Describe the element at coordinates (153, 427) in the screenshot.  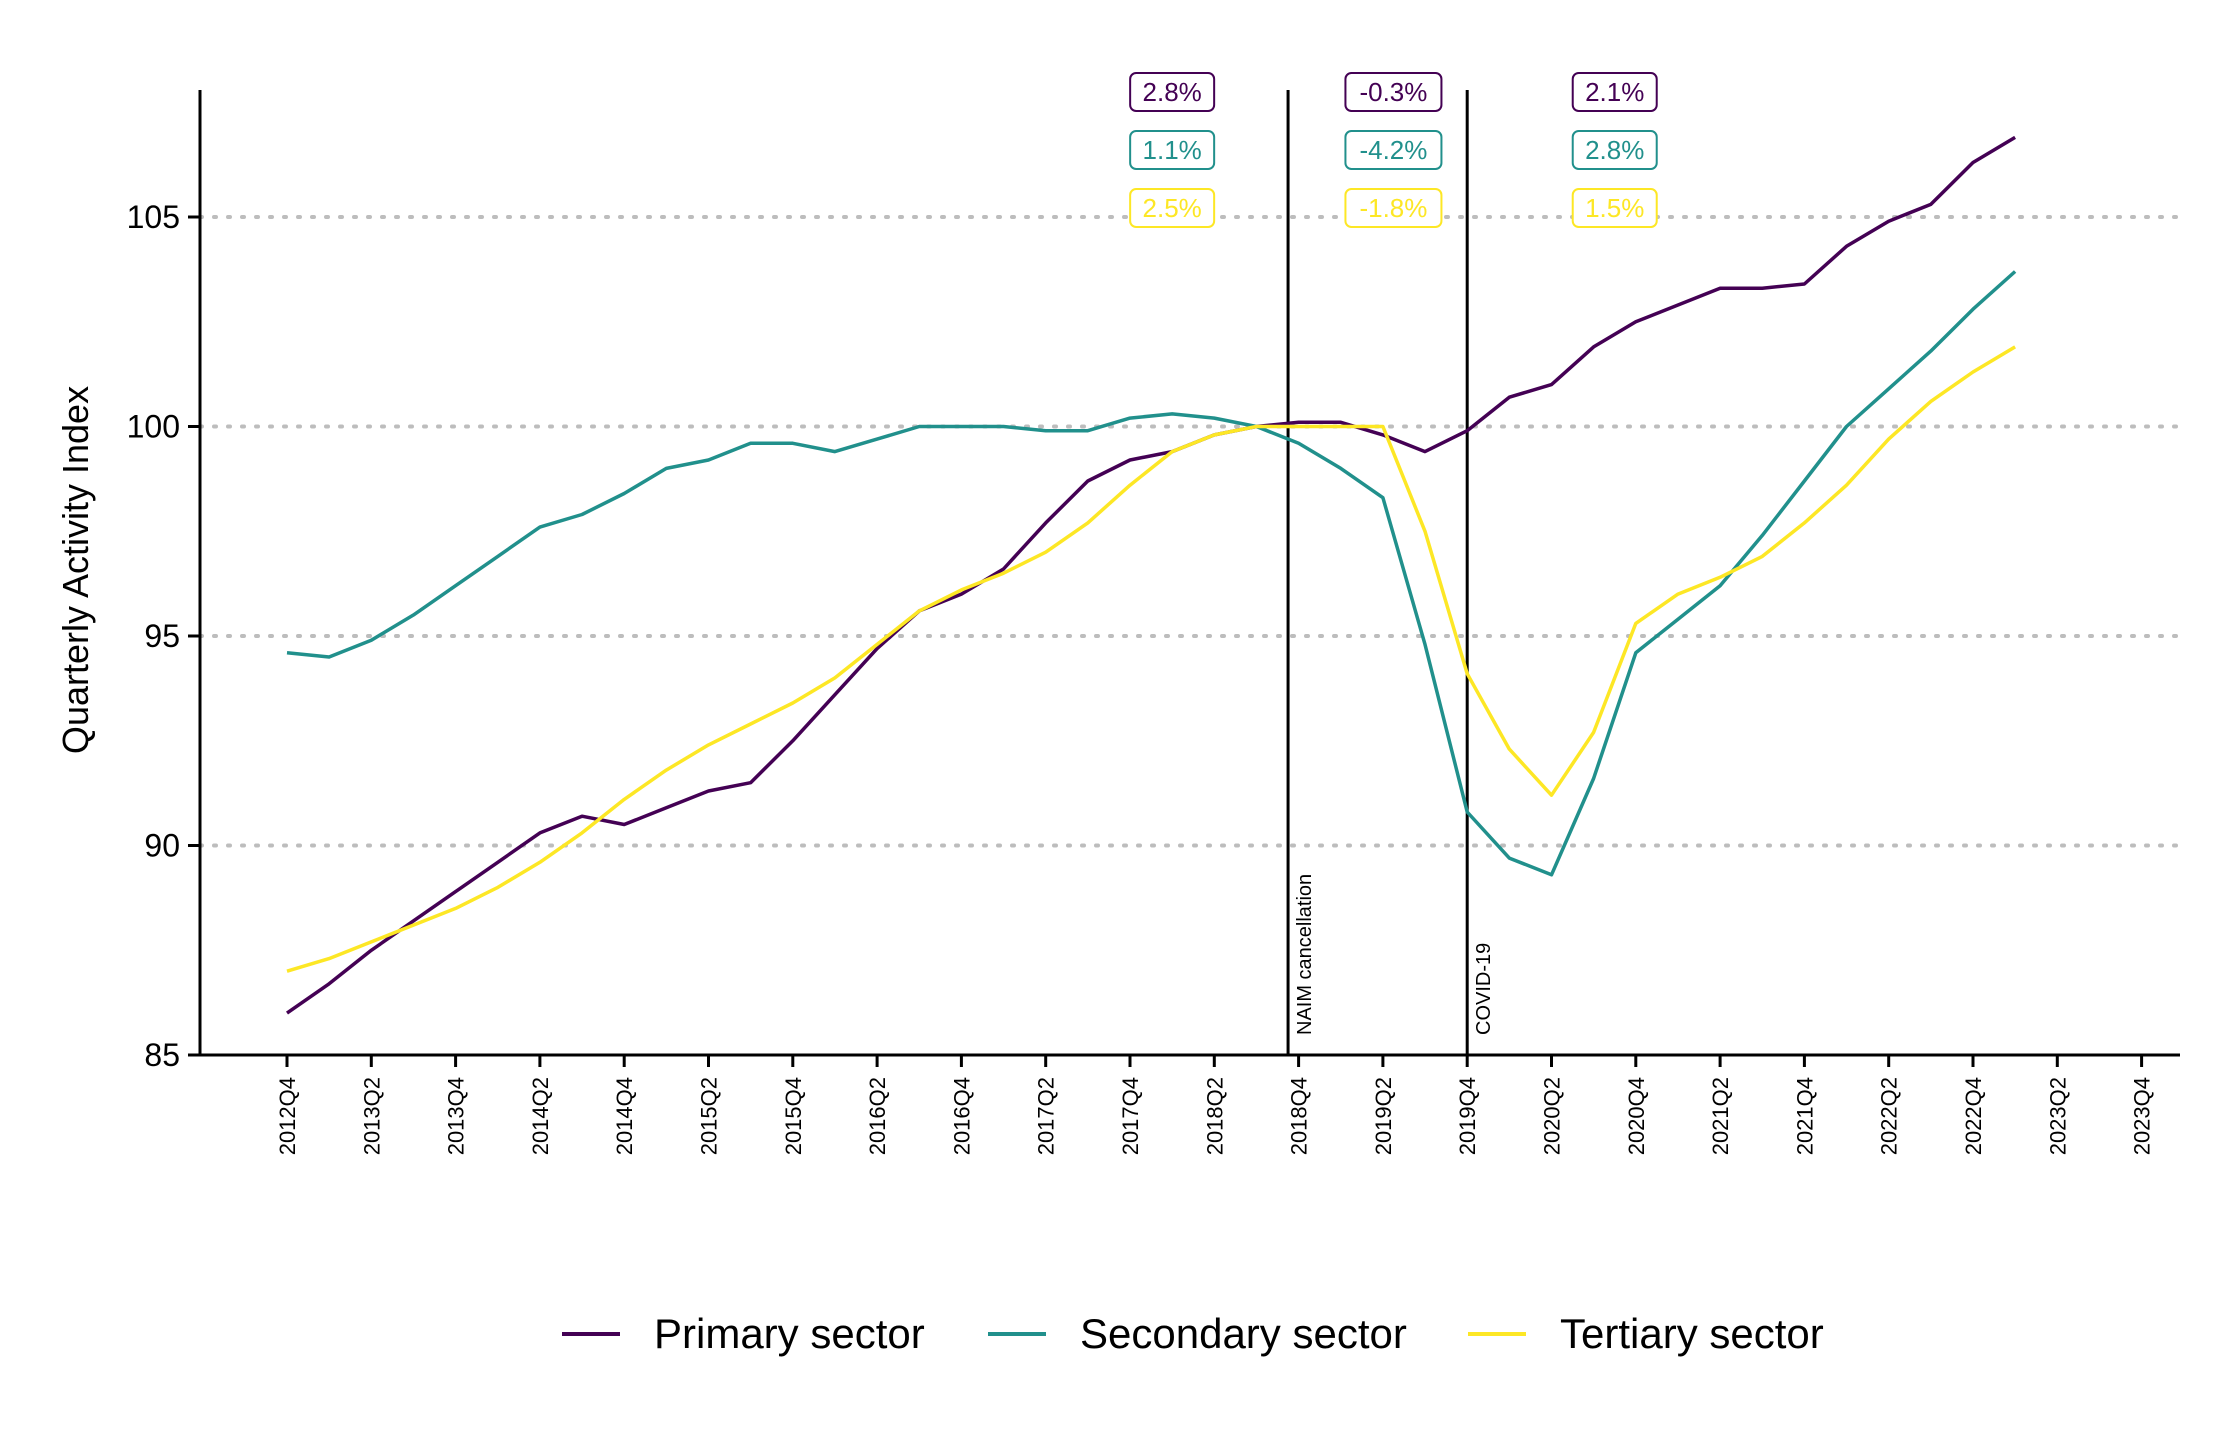
I see `y-tick-label: 100` at that location.